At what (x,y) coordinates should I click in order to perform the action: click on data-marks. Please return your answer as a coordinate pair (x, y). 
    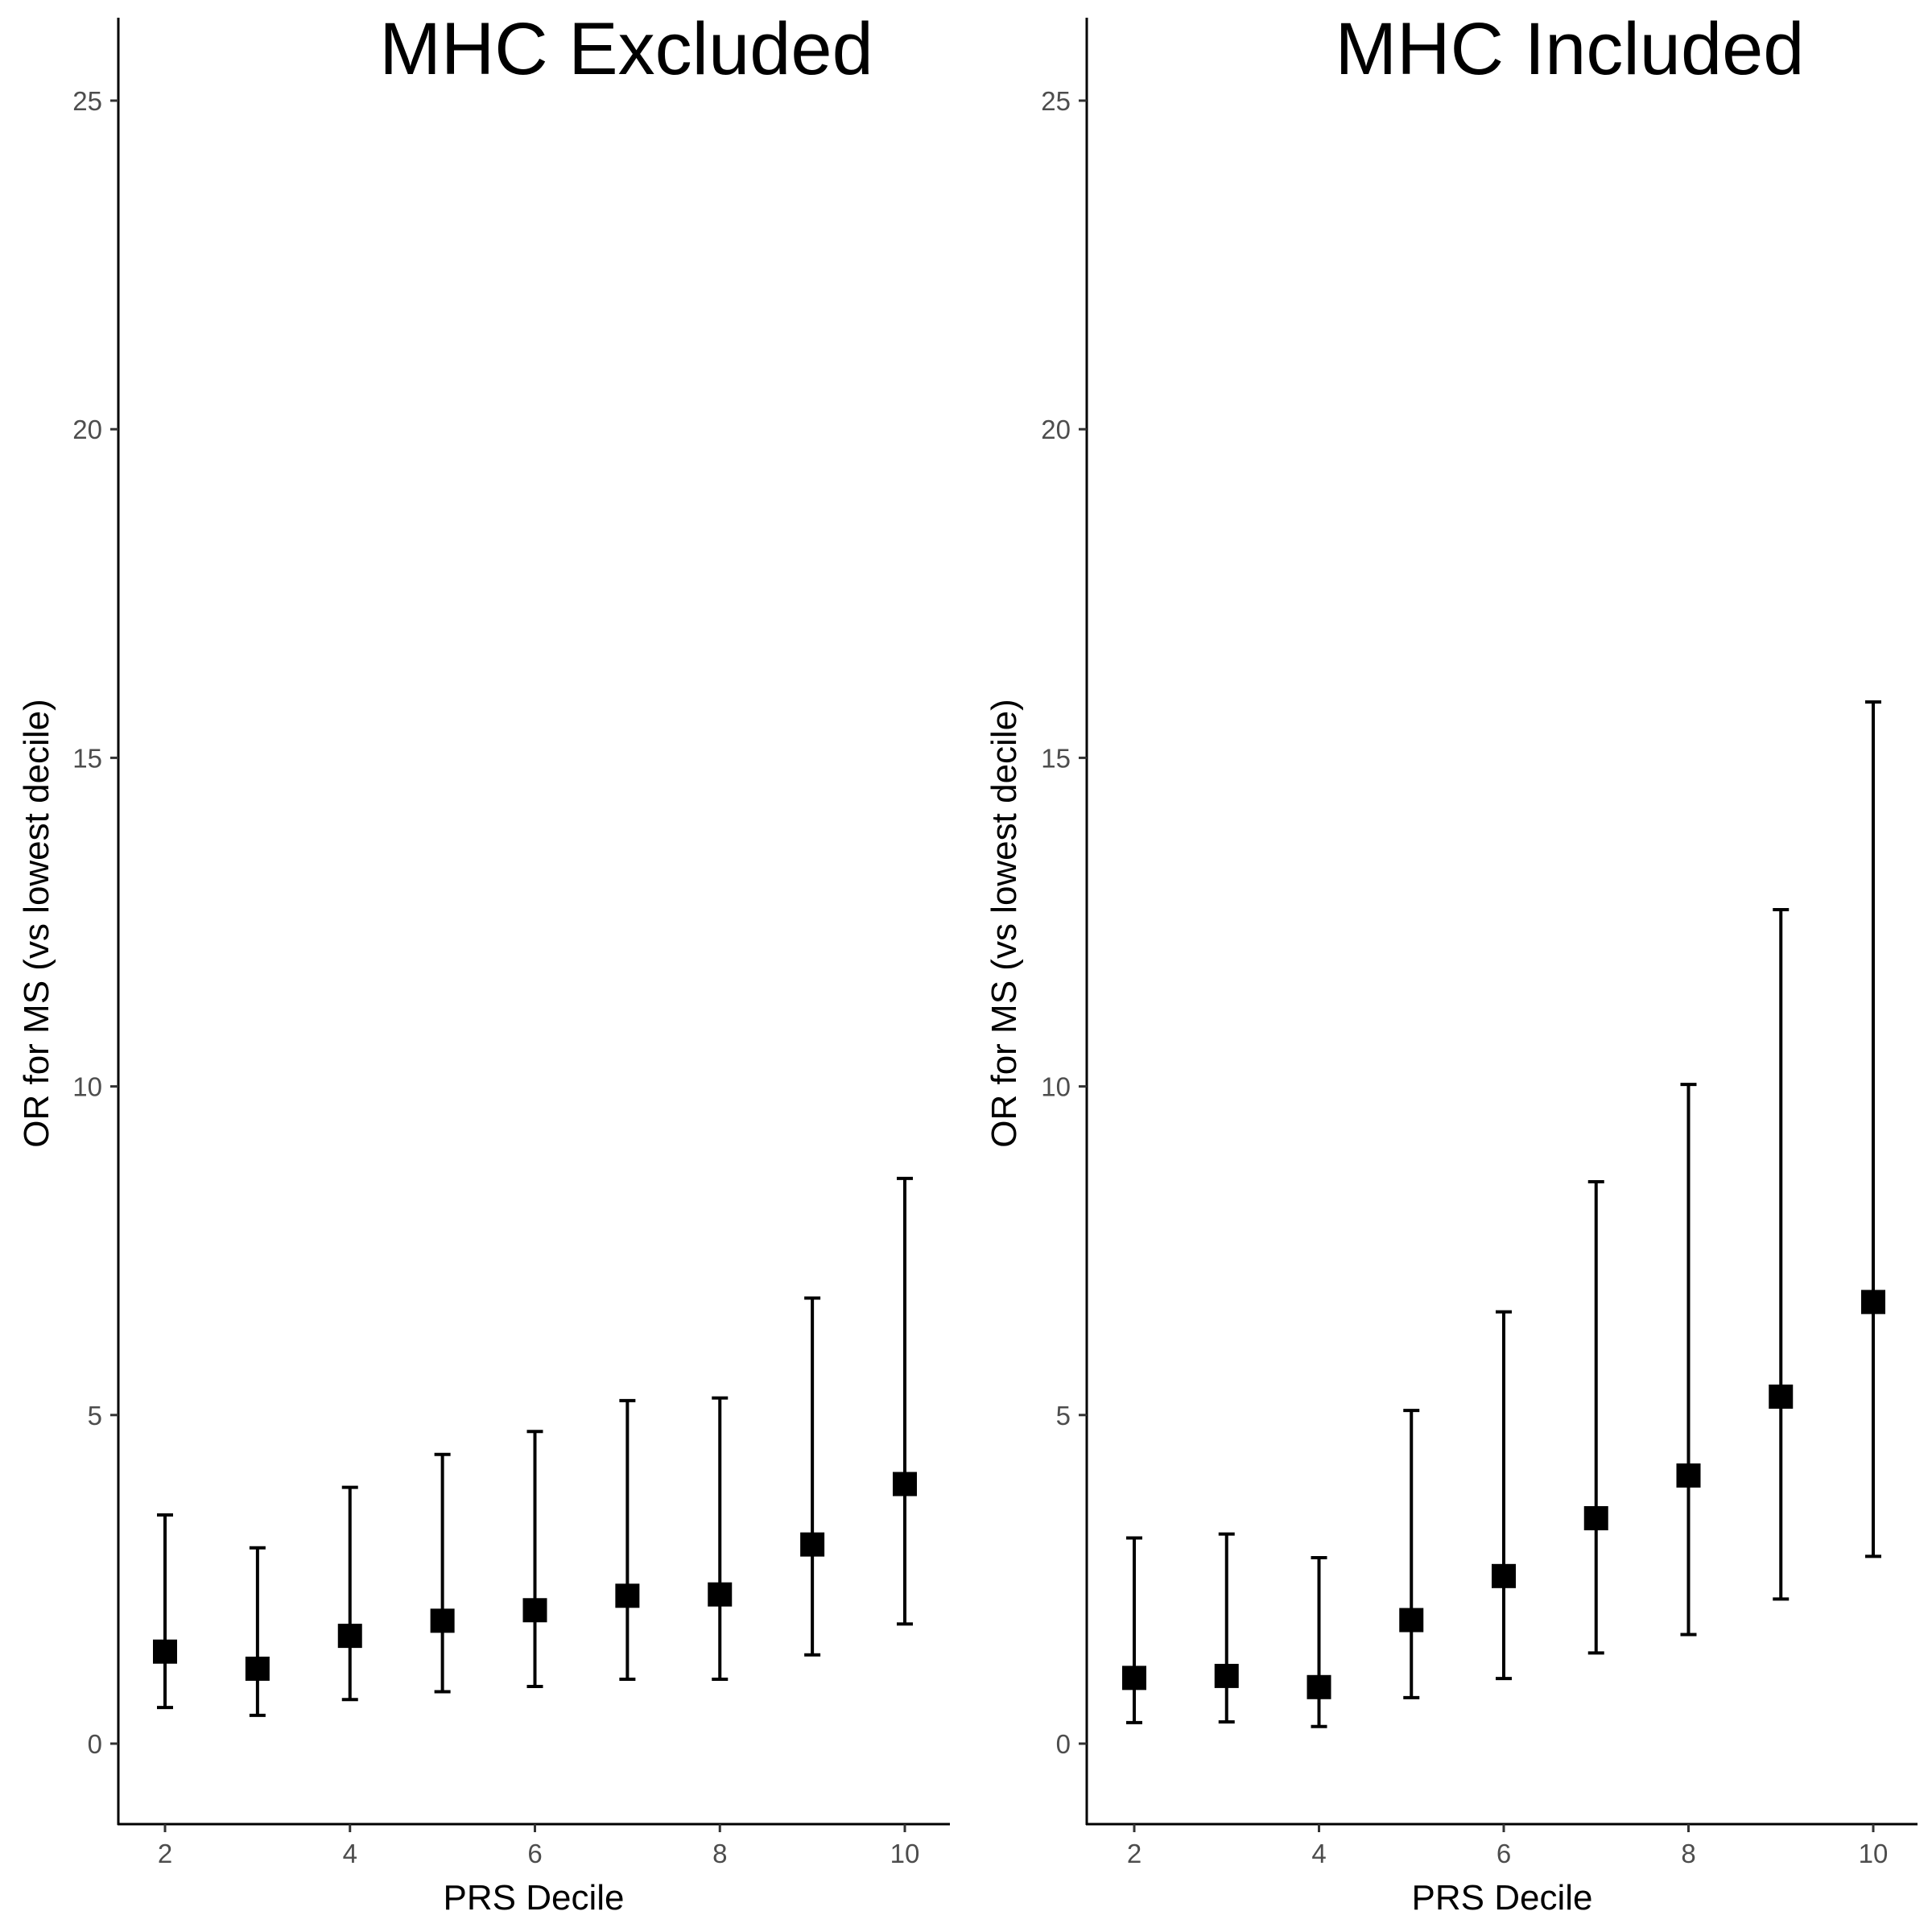
    Looking at the image, I should click on (535, 1446).